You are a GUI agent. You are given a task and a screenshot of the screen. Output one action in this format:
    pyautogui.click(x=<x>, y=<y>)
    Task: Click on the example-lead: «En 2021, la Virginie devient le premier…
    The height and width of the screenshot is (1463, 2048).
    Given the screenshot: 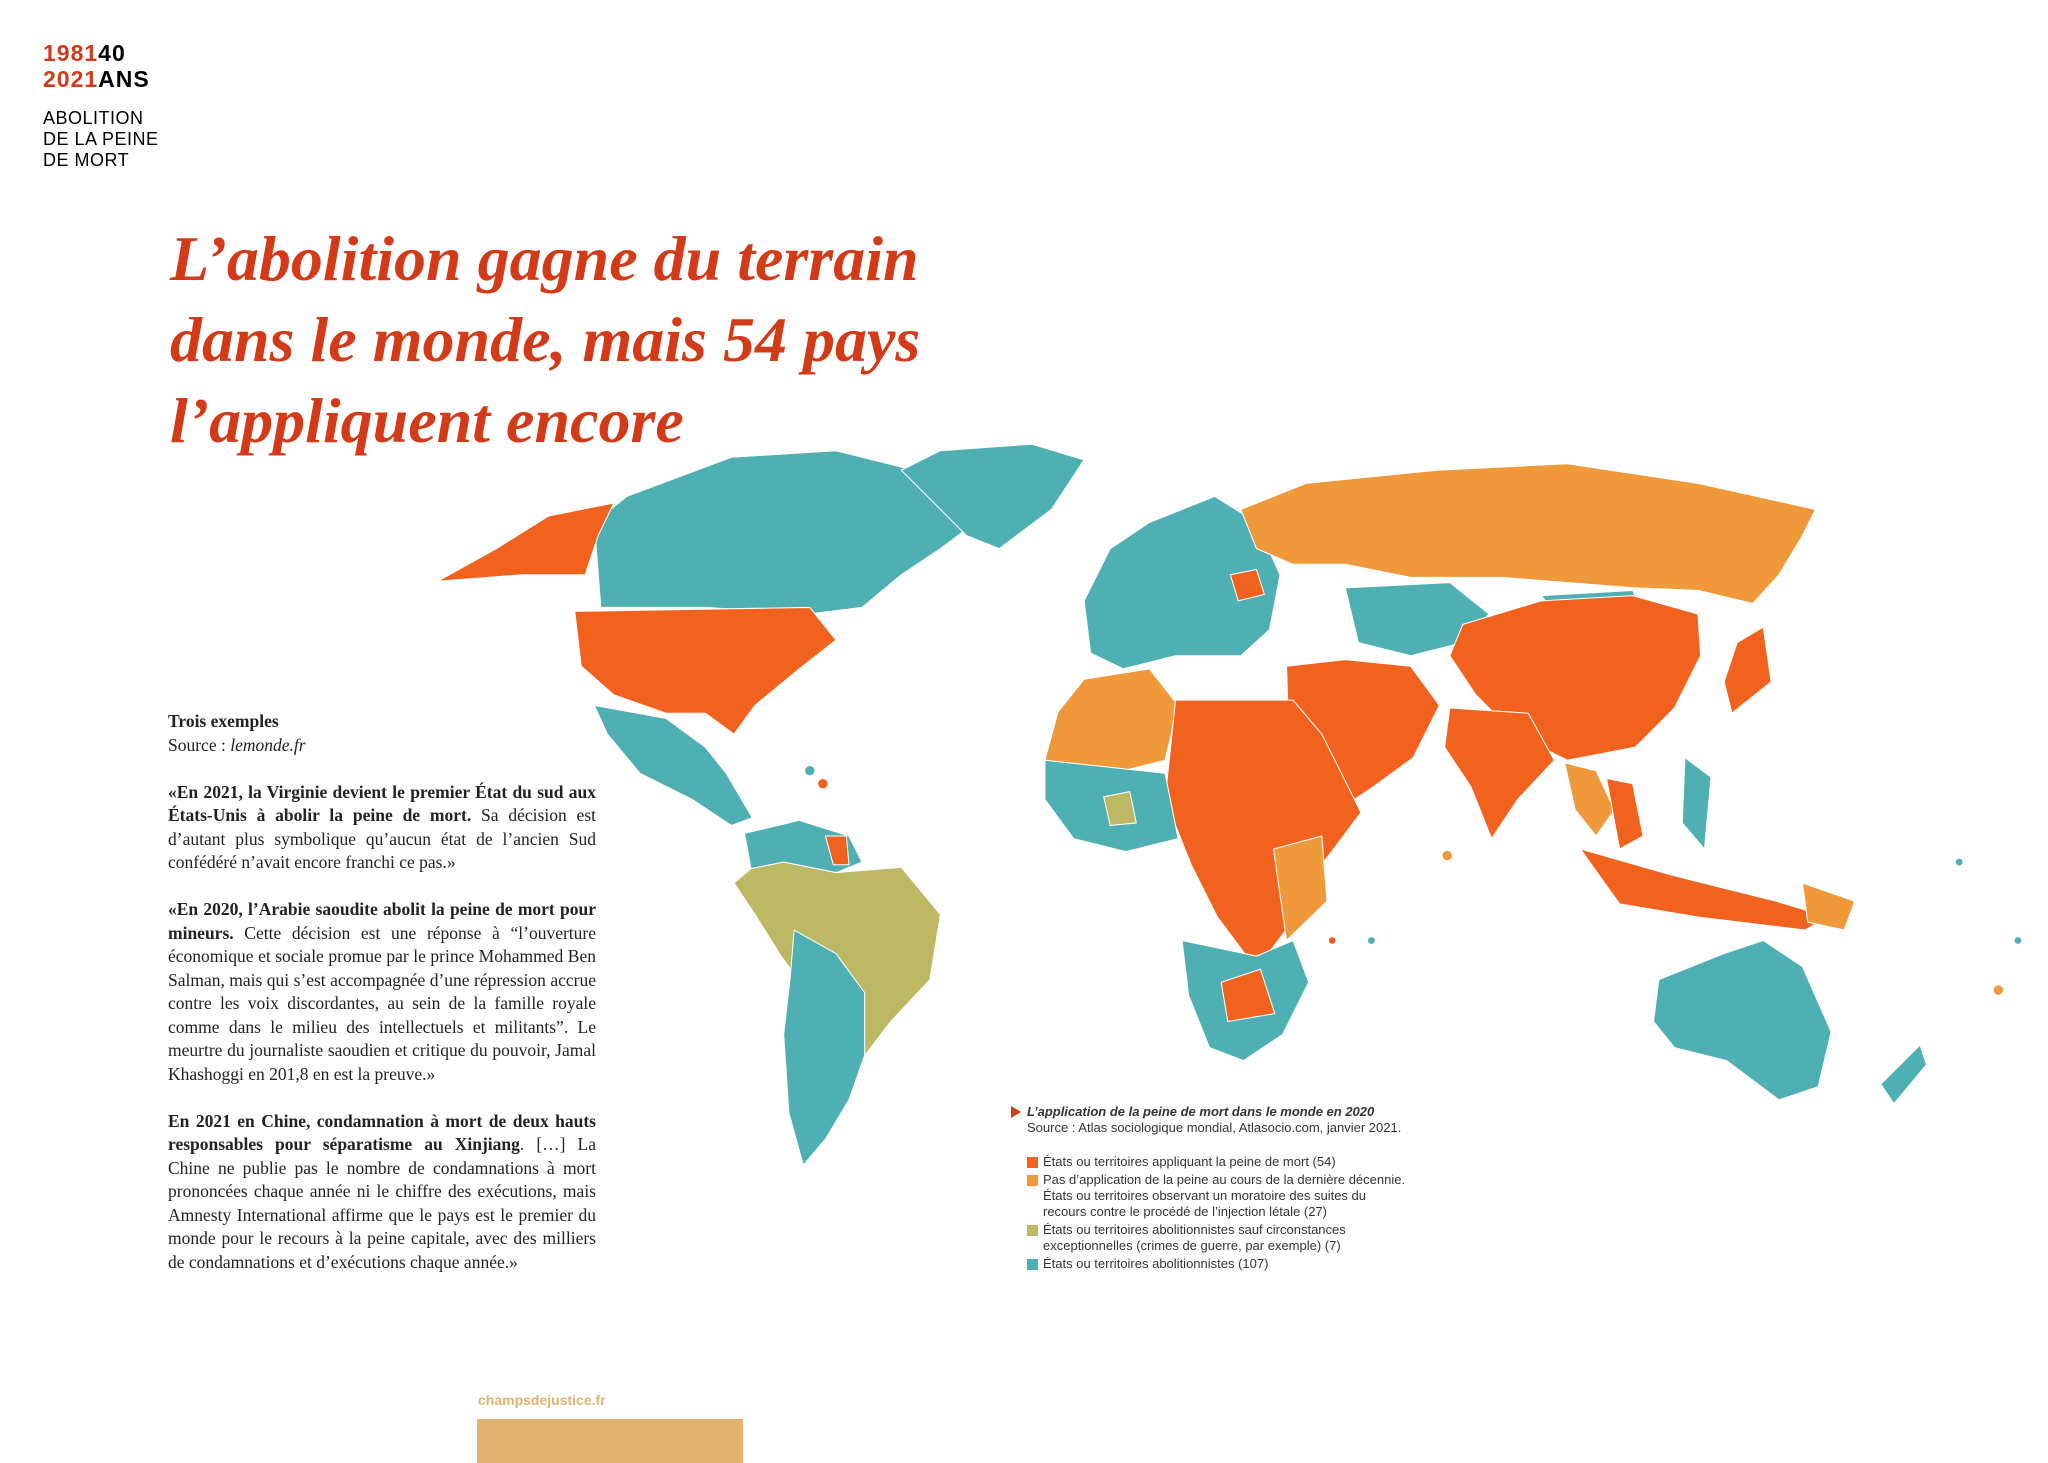 What is the action you would take?
    pyautogui.click(x=382, y=803)
    